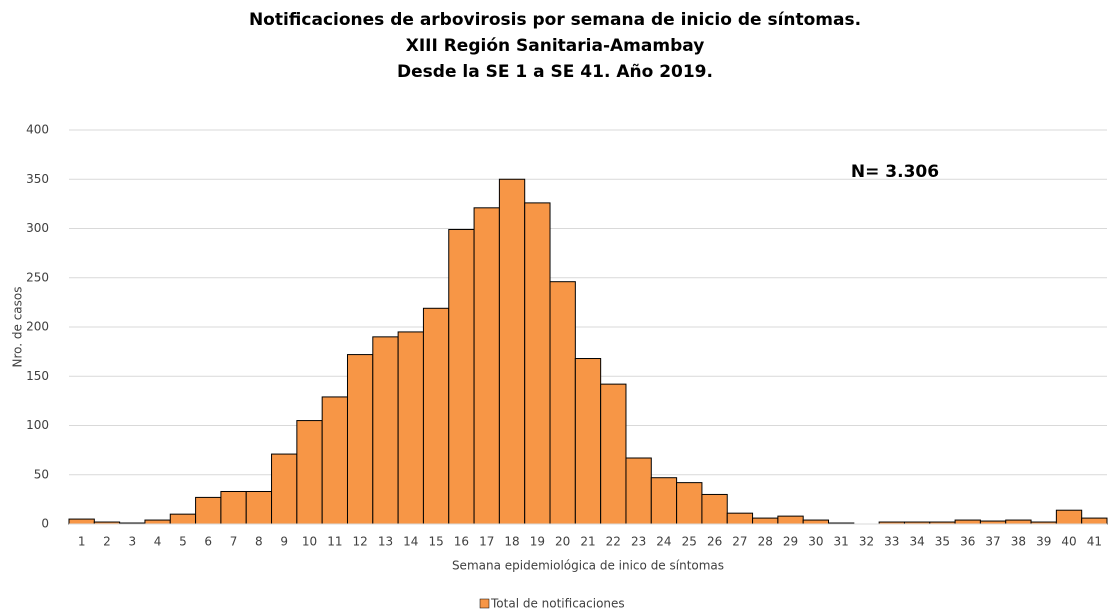 The image size is (1109, 614). What do you see at coordinates (942, 542) in the screenshot?
I see `x-tick-label: 35` at bounding box center [942, 542].